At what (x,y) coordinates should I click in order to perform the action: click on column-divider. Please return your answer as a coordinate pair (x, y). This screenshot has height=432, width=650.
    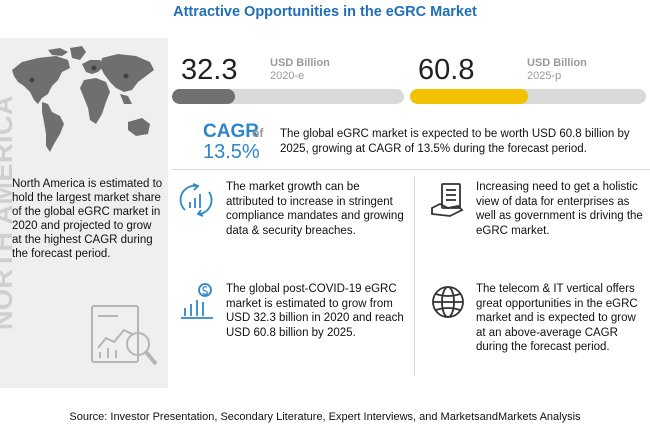
    Looking at the image, I should click on (414, 276).